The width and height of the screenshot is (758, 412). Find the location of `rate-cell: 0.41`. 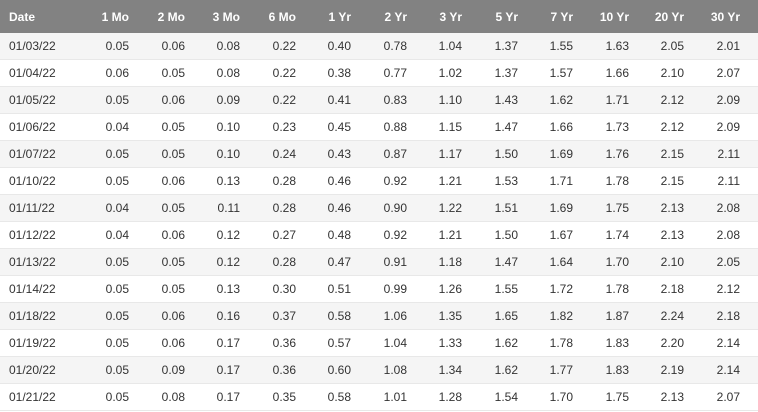

rate-cell: 0.41 is located at coordinates (323, 100).